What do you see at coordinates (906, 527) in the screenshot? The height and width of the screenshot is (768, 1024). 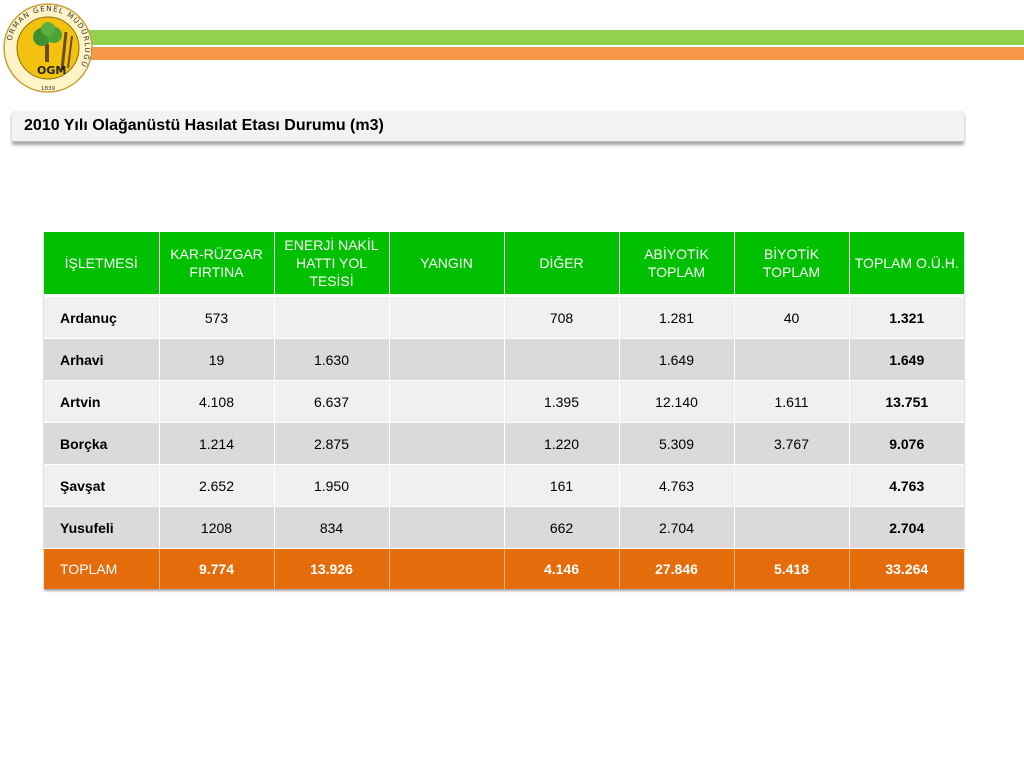 I see `table-cell-total: 2.704` at bounding box center [906, 527].